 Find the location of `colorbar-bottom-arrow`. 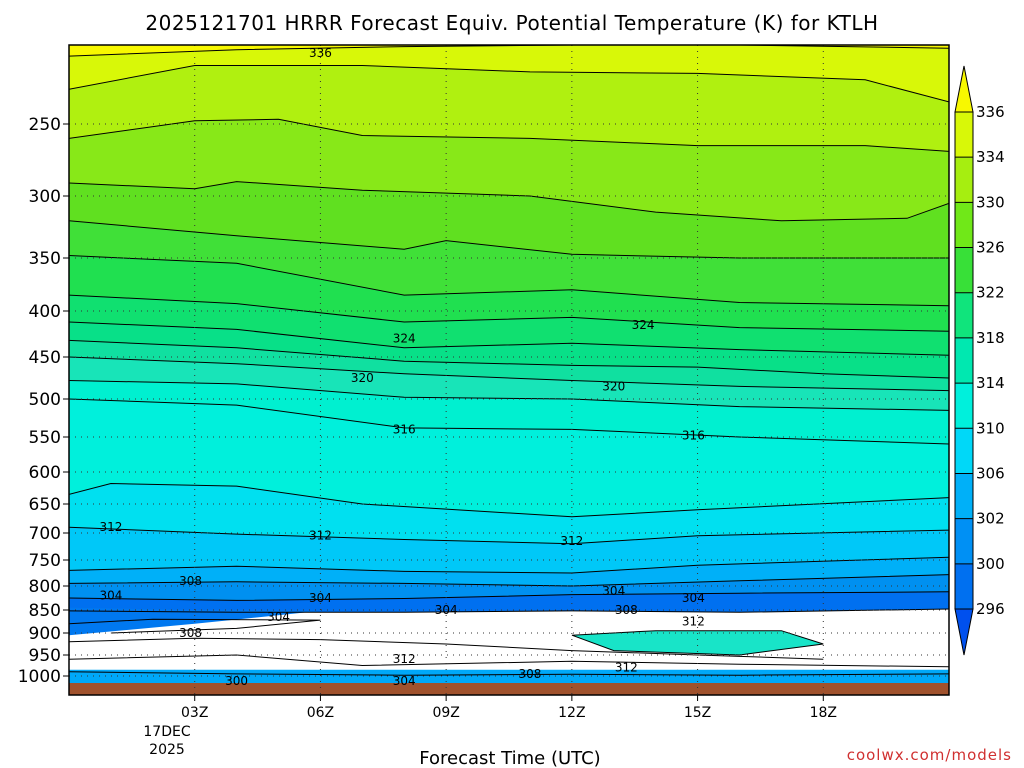

colorbar-bottom-arrow is located at coordinates (964, 632).